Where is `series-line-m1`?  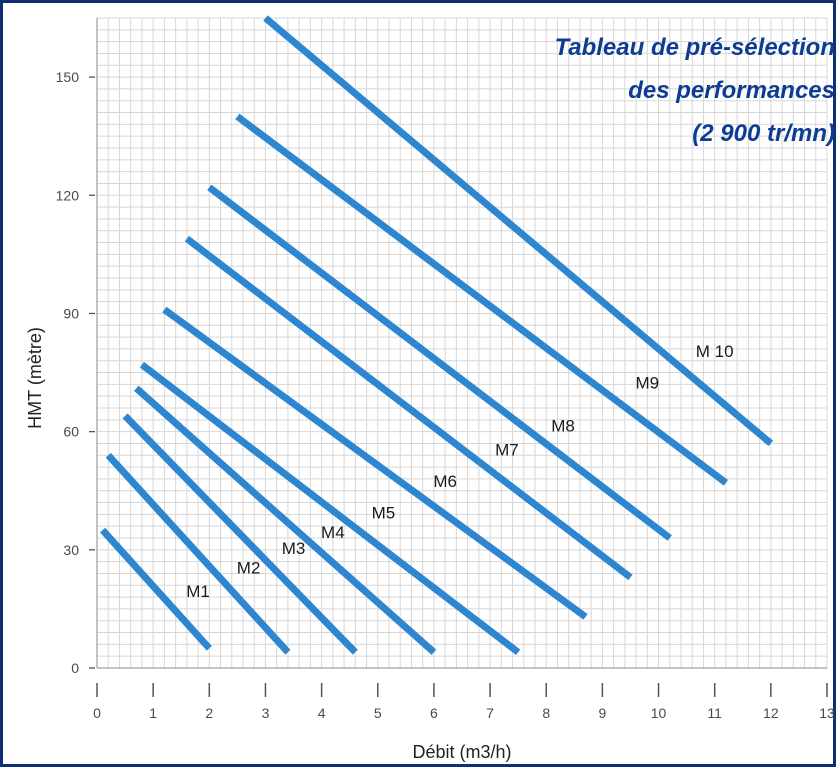 series-line-m1 is located at coordinates (156, 589).